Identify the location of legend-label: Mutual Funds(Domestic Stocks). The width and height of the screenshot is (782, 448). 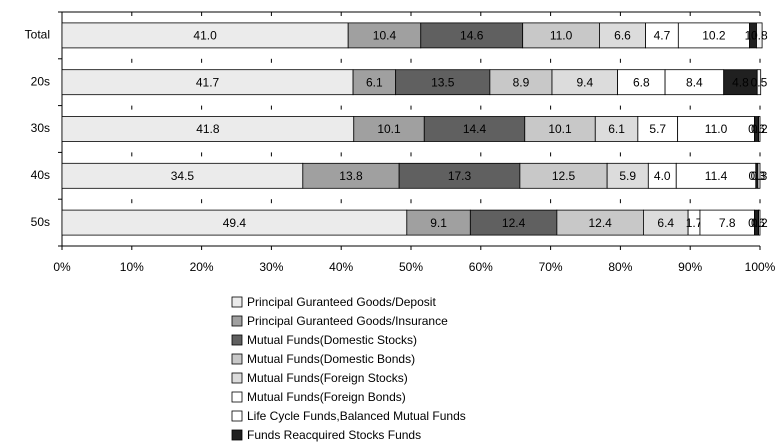
(332, 340).